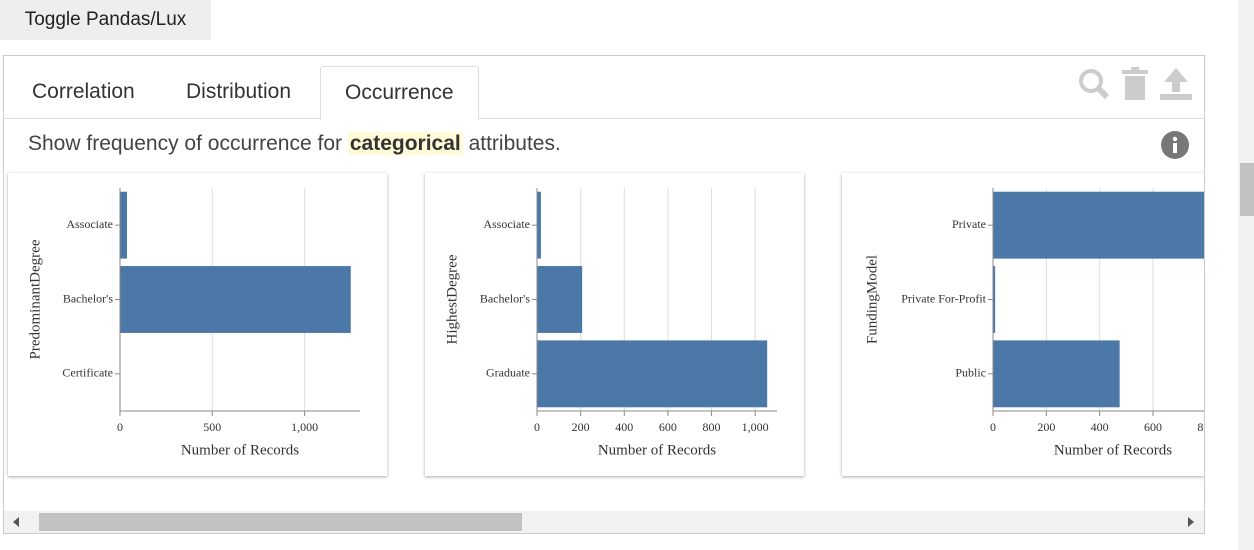 This screenshot has height=550, width=1254. I want to click on highlight: categorical, so click(405, 143).